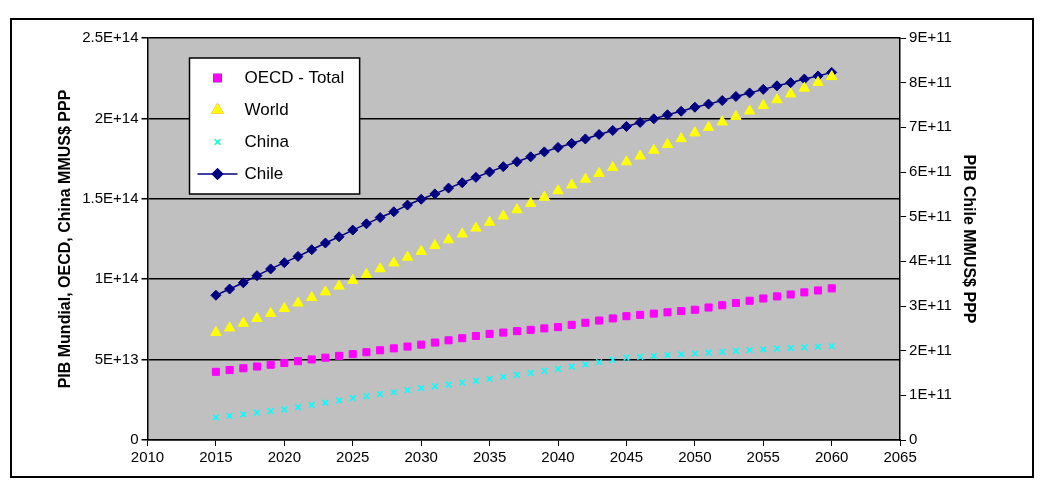 This screenshot has width=1046, height=483. Describe the element at coordinates (913, 439) in the screenshot. I see `y2-tick-label: 0` at that location.